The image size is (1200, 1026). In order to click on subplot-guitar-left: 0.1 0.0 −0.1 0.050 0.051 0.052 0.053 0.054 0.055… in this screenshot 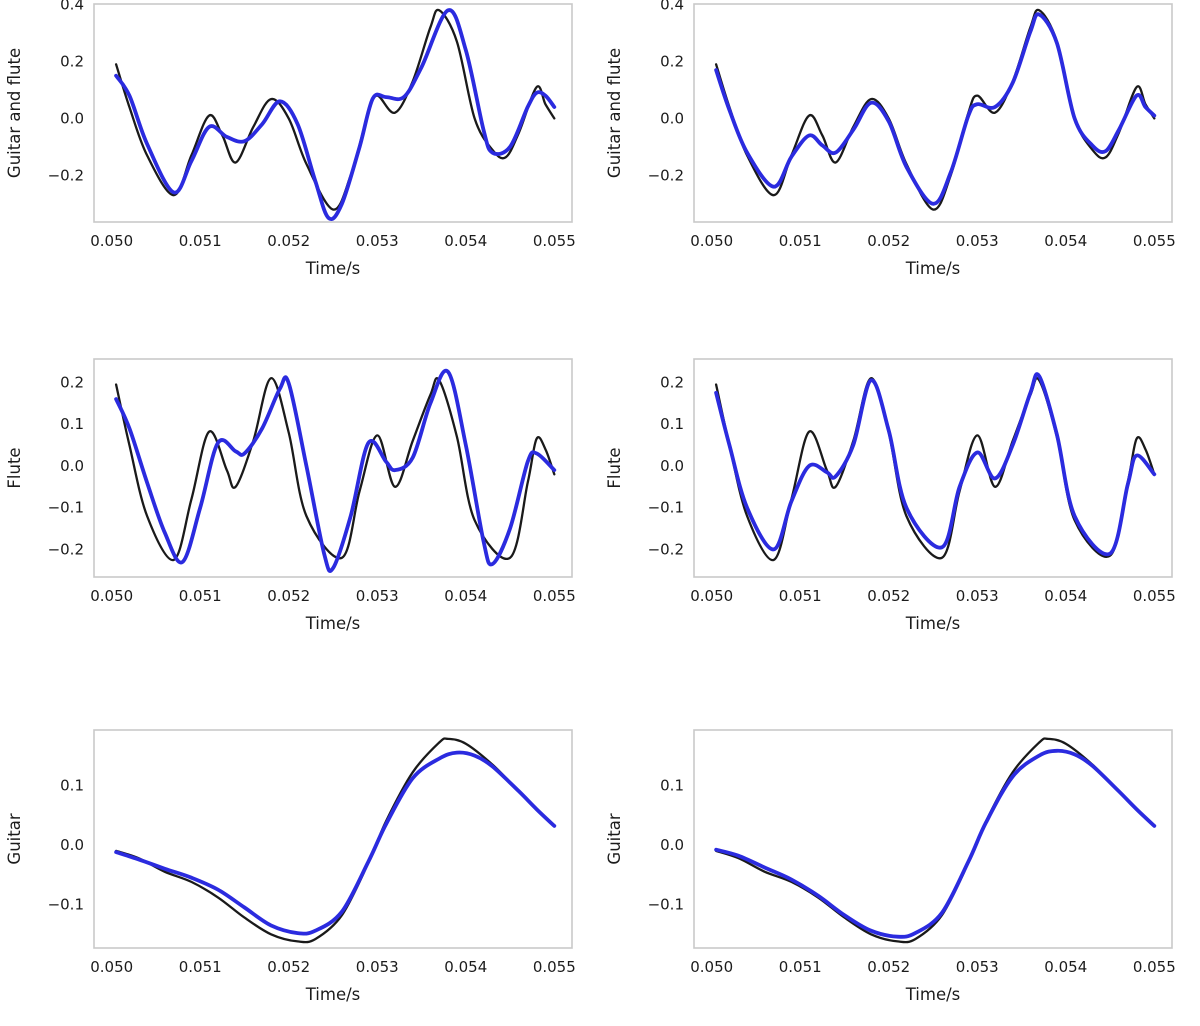, I will do `click(300, 861)`.